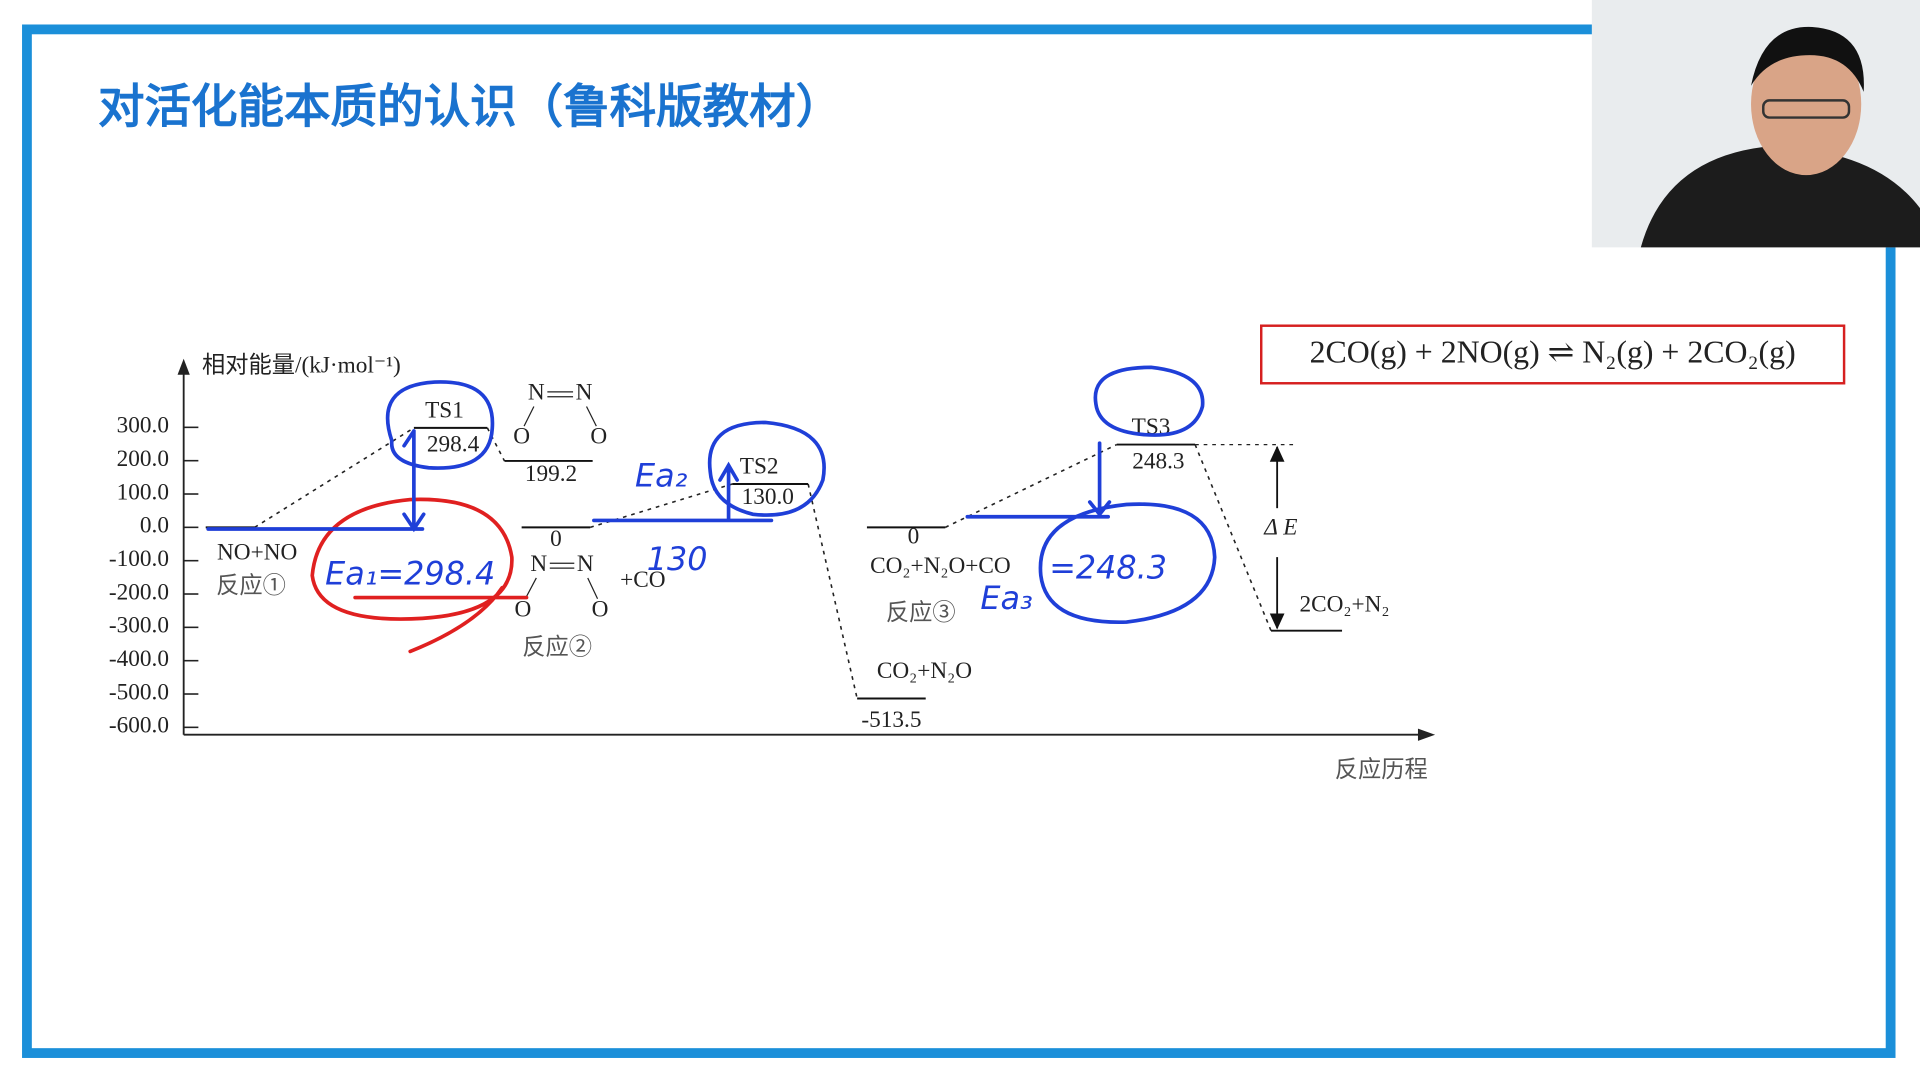  What do you see at coordinates (661, 476) in the screenshot?
I see `handwriting: Ea₂` at bounding box center [661, 476].